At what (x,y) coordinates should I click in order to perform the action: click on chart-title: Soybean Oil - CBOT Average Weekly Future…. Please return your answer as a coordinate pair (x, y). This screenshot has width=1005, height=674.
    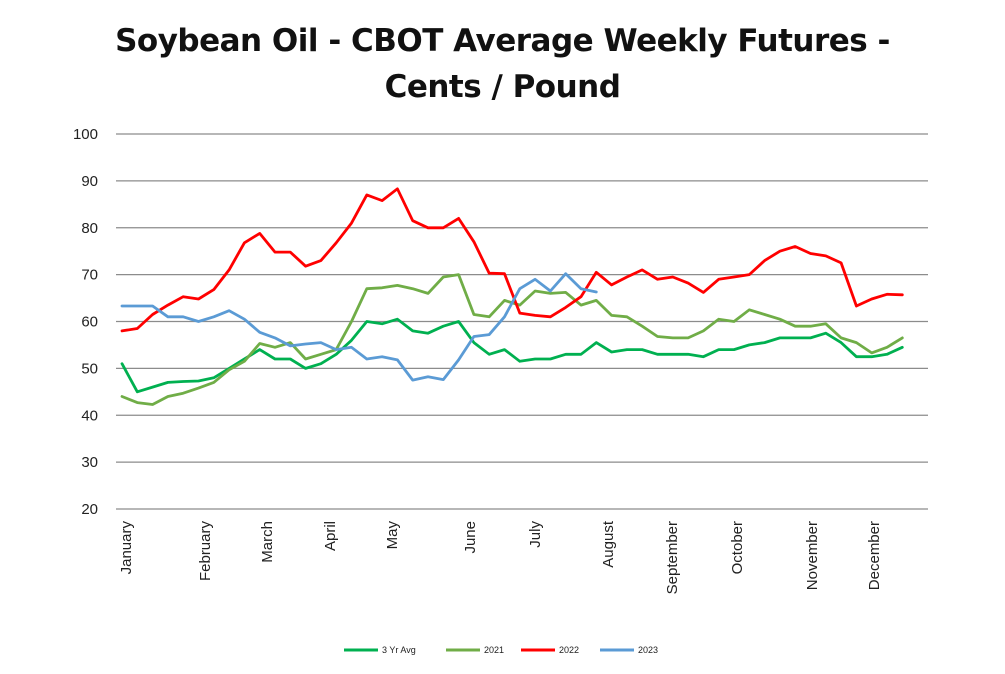
    Looking at the image, I should click on (502, 64).